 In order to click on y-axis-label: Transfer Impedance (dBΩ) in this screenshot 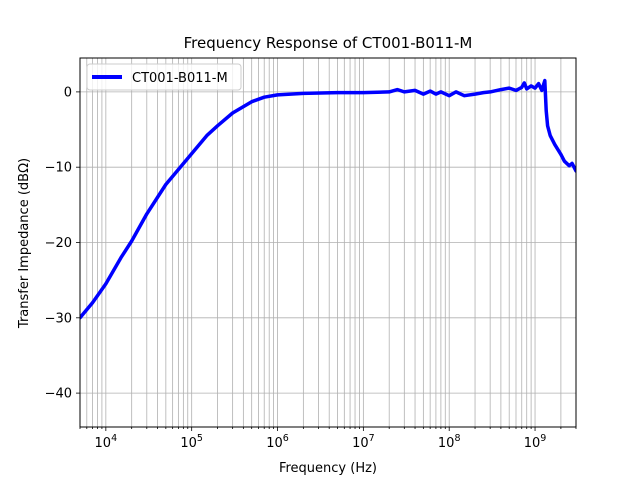, I will do `click(24, 243)`.